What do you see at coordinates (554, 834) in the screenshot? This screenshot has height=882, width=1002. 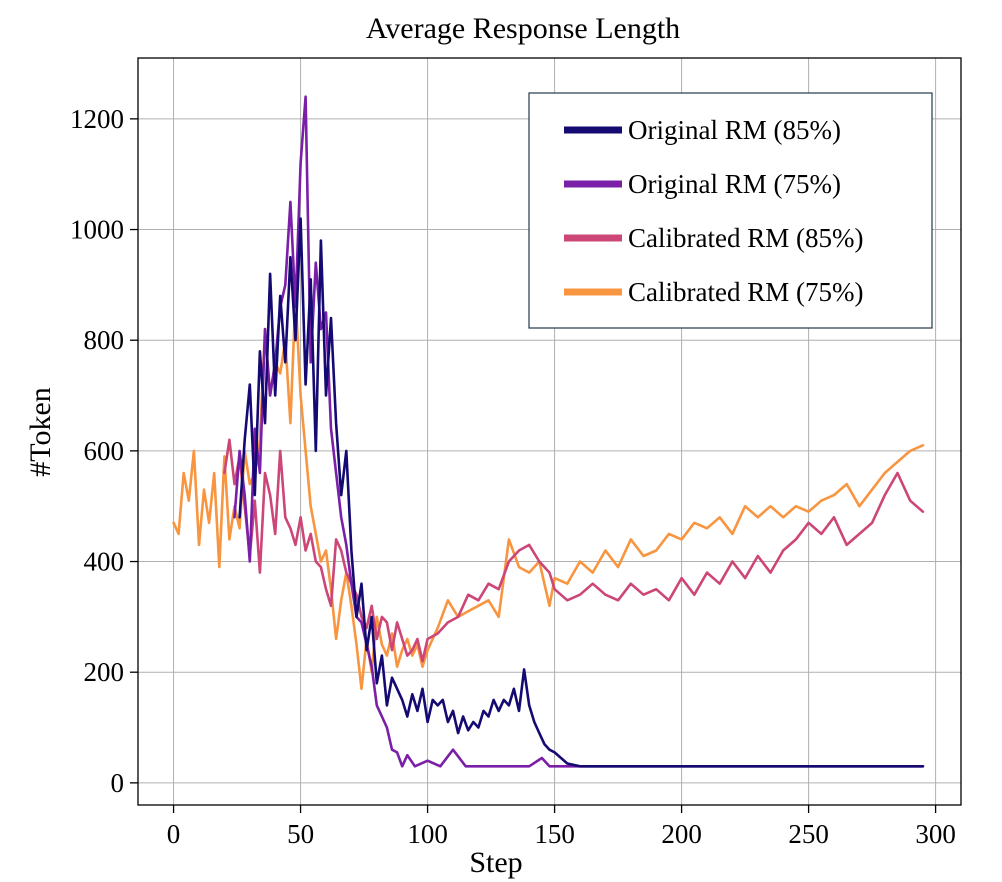 I see `x-tick-label: 150` at bounding box center [554, 834].